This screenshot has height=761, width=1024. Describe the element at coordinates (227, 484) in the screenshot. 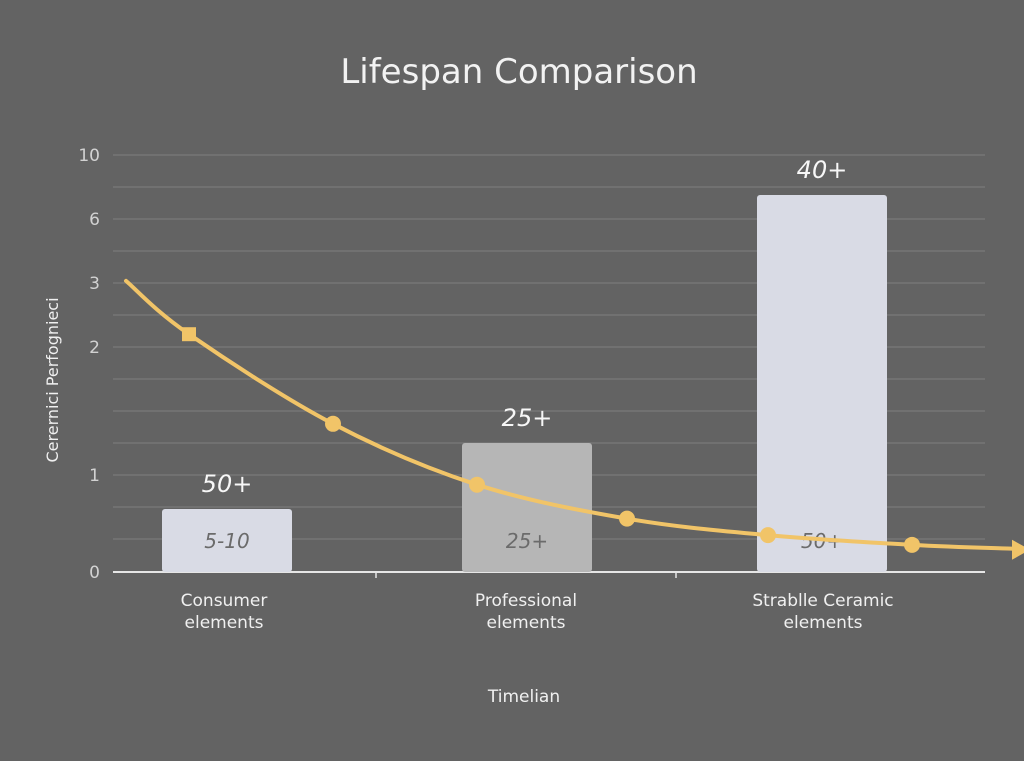

I see `bar-value-label: 50+` at that location.